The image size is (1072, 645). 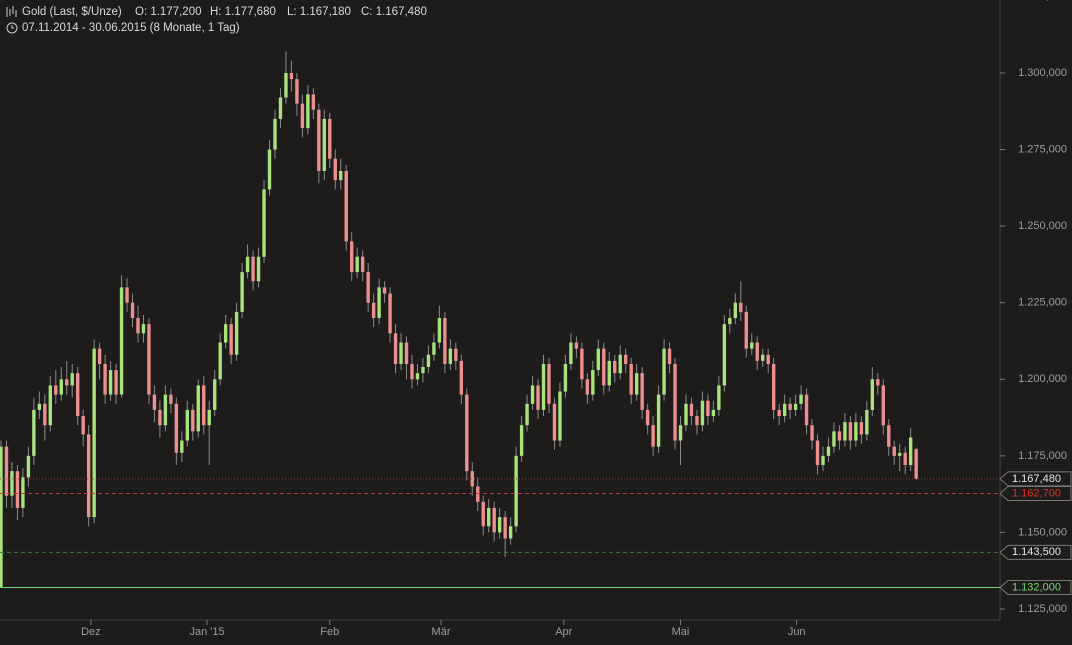 I want to click on y-tick-label: 1.125,000, so click(x=1042, y=609).